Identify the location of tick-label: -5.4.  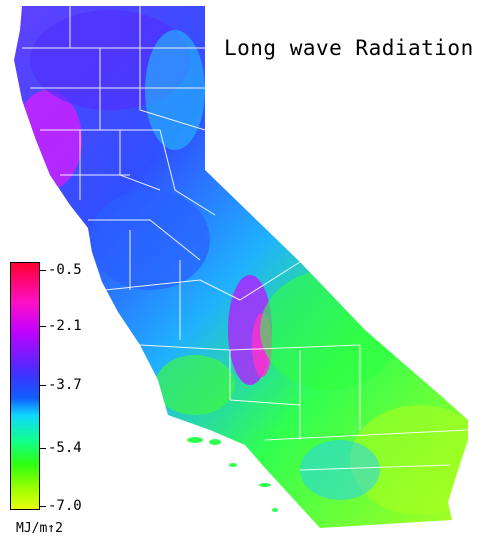
(65, 448).